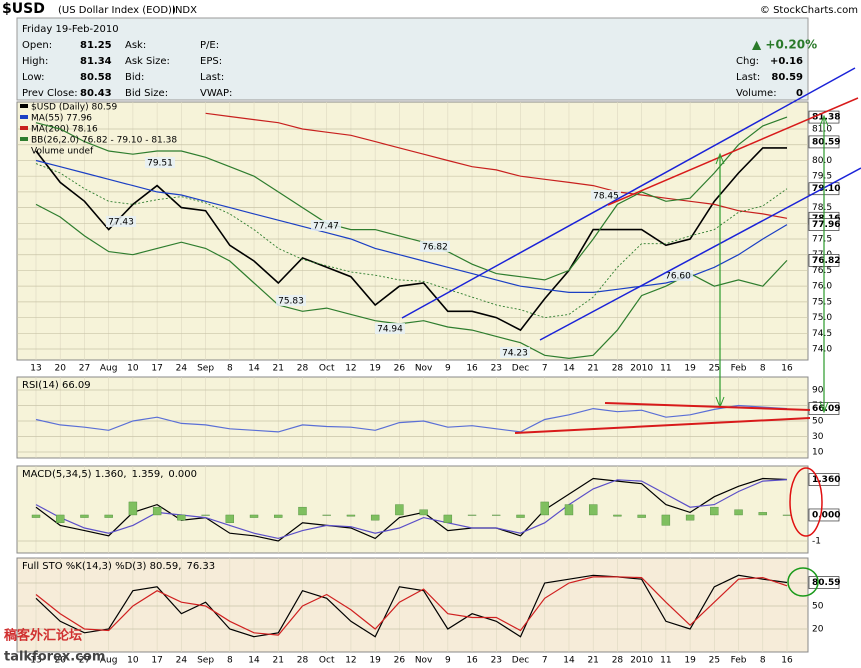 The height and width of the screenshot is (668, 861). I want to click on x-tick-label: 7, so click(545, 661).